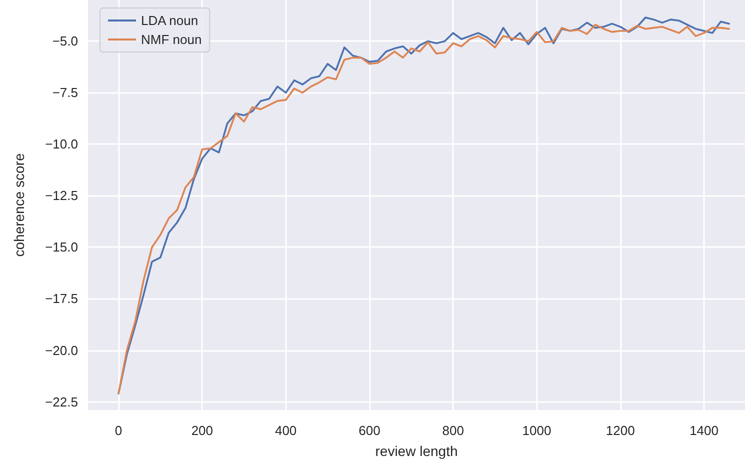  I want to click on x-axis-title: review length, so click(416, 451).